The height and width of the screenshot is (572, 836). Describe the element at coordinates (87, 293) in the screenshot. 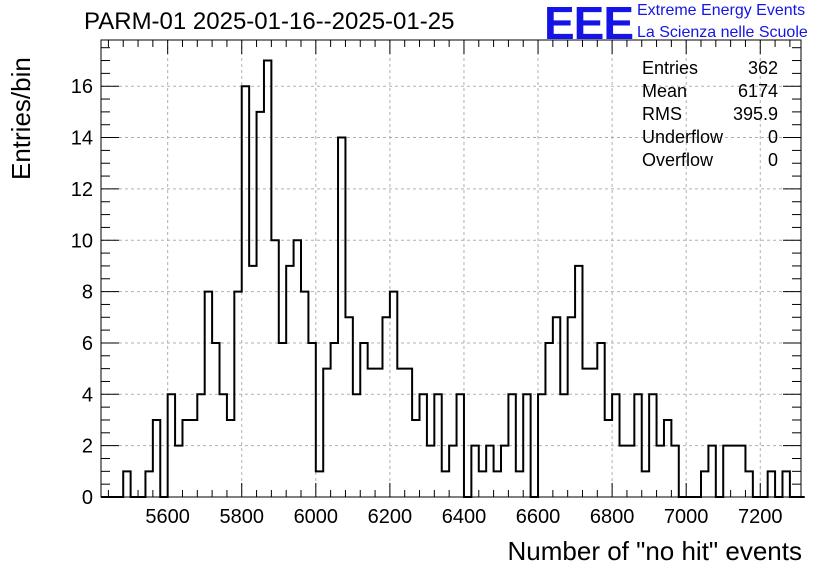

I see `y-tick-label: 8` at that location.